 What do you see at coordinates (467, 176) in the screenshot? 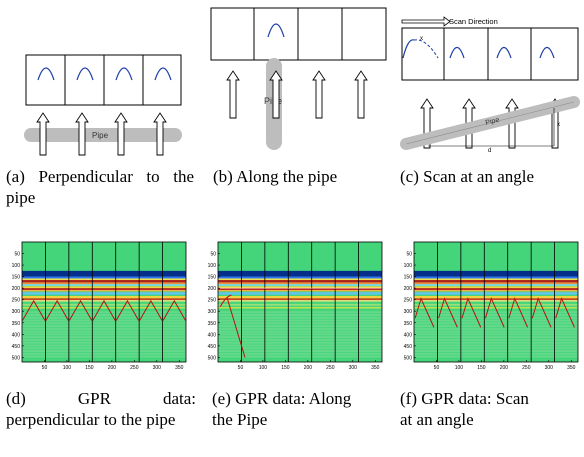
I see `caption-c: (c) Scan at an angle` at bounding box center [467, 176].